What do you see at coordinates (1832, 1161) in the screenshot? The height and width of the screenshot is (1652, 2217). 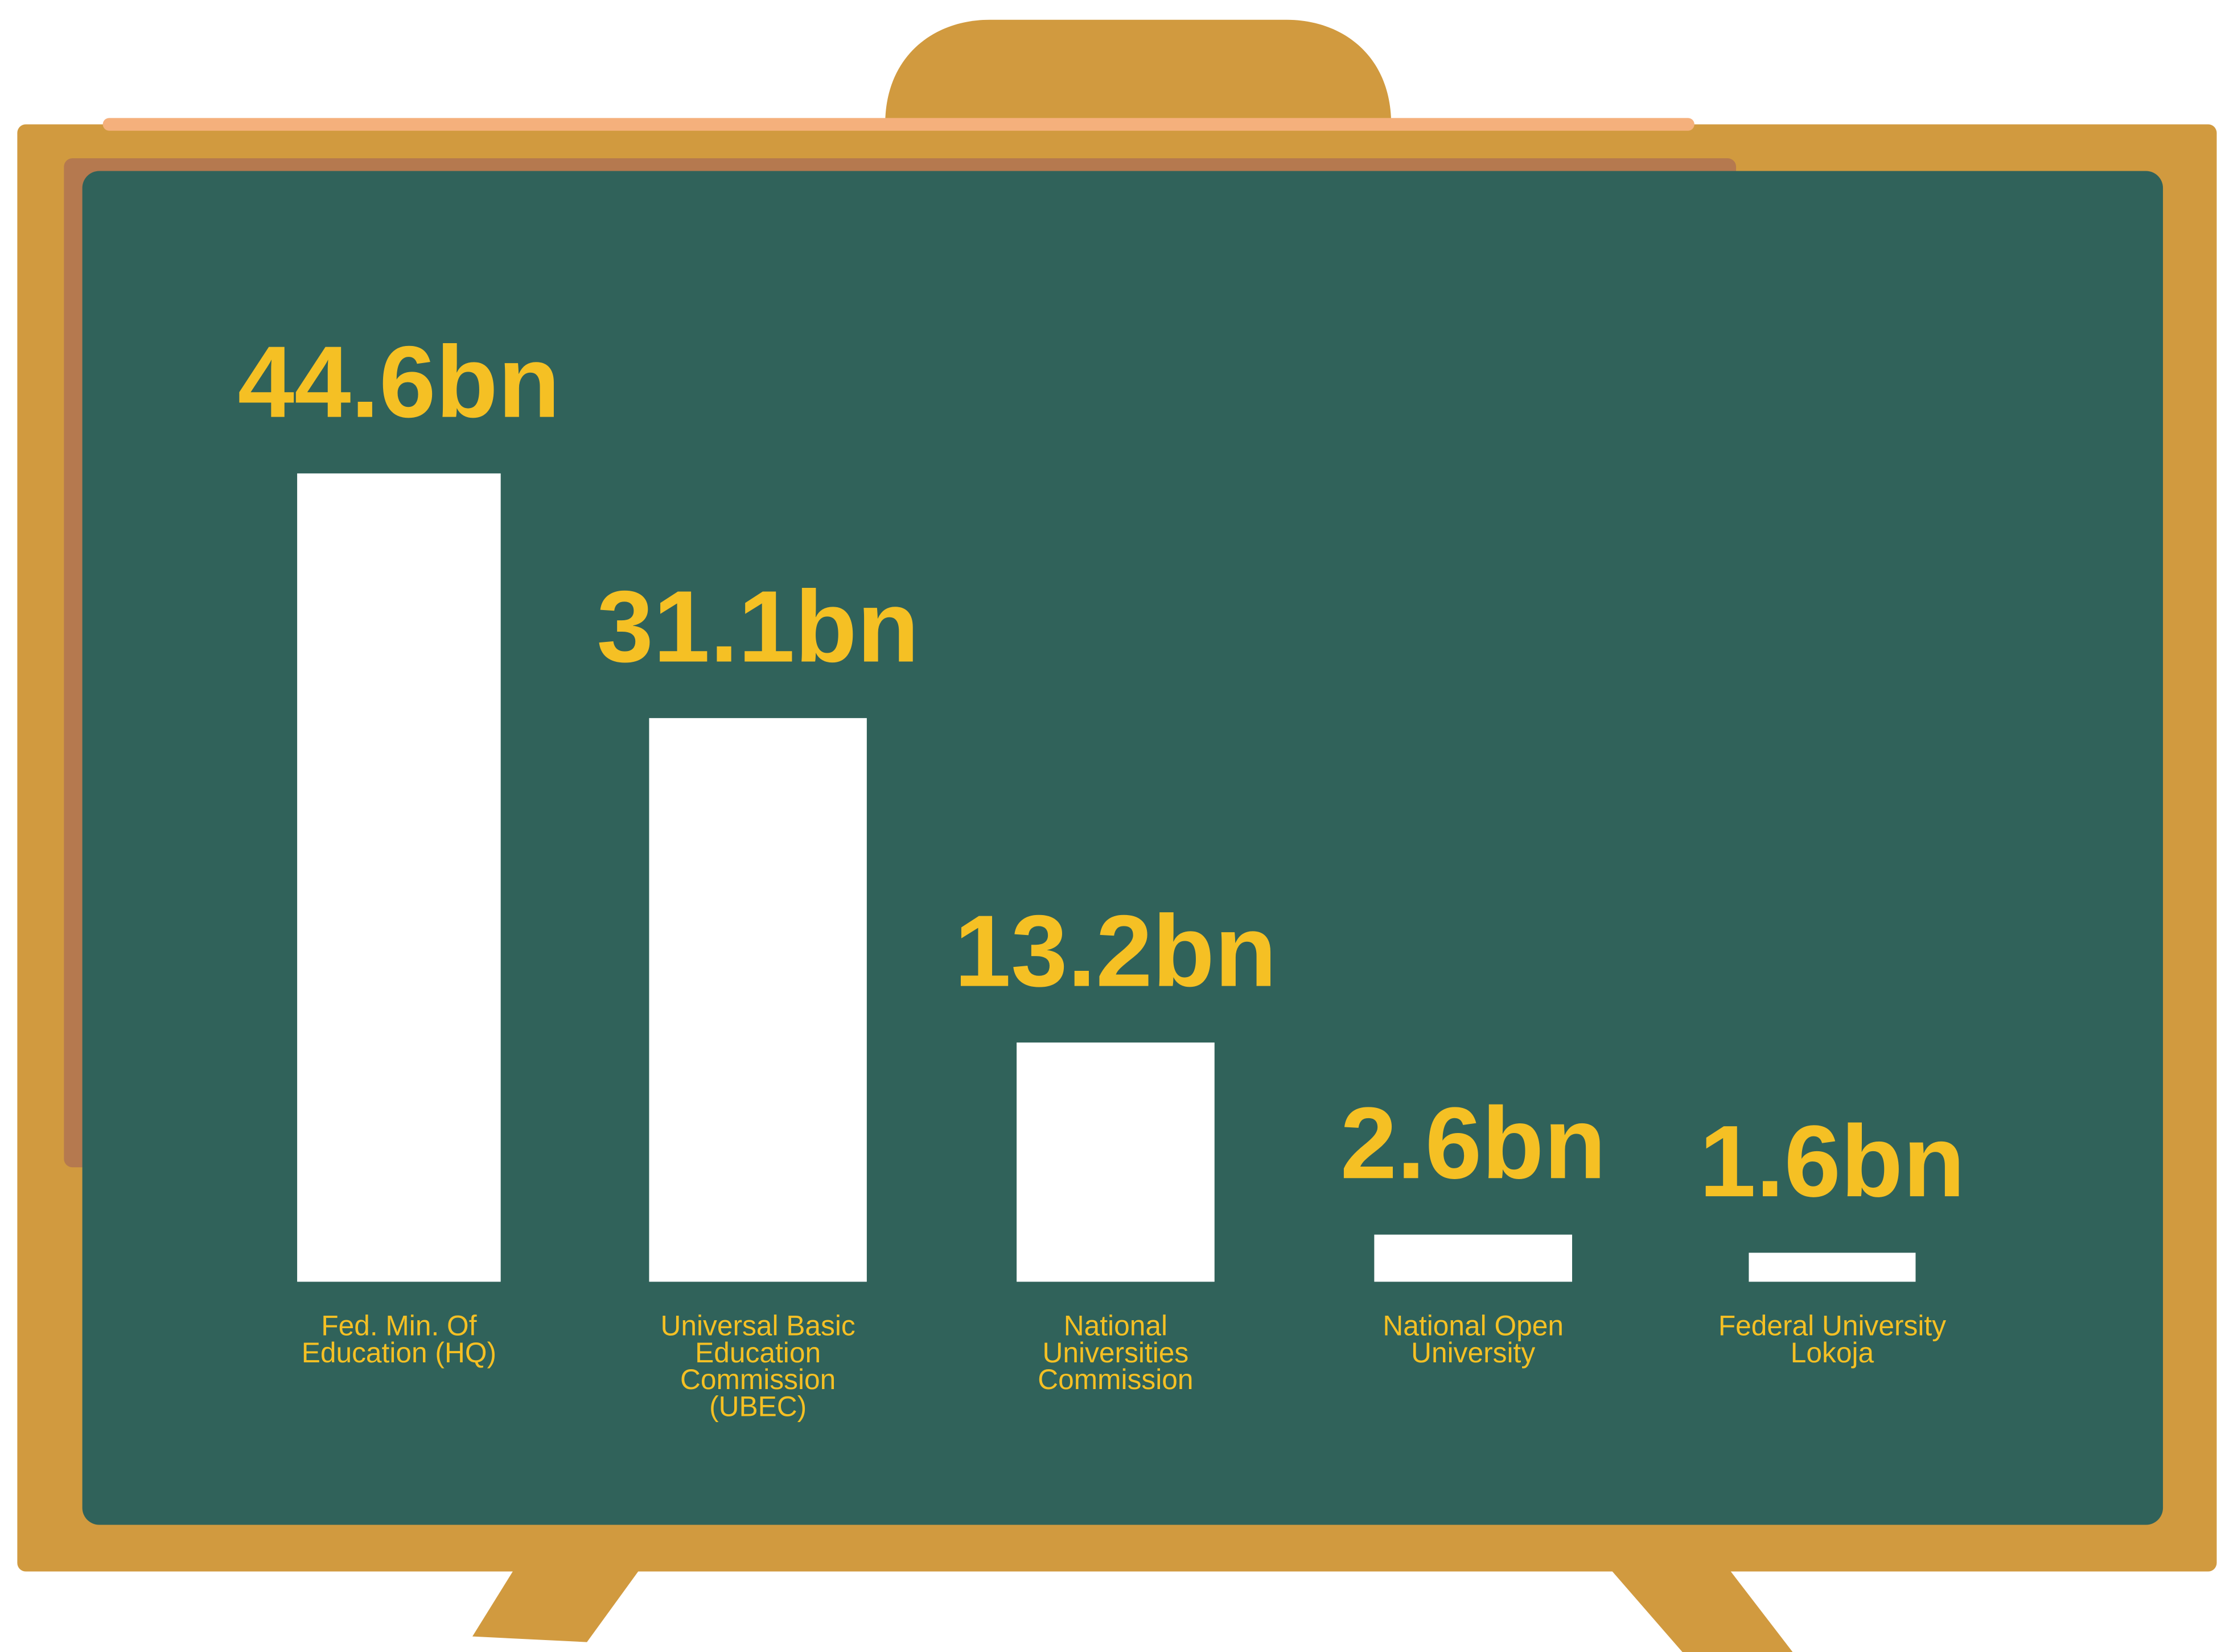 I see `value-label: 1.6bn` at bounding box center [1832, 1161].